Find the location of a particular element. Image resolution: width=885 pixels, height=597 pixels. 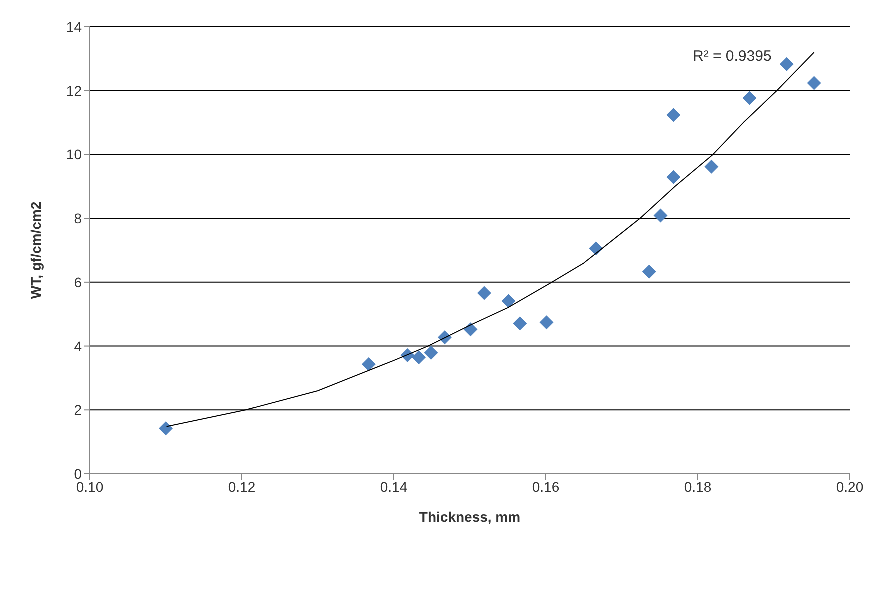

y-tick-label: 6 is located at coordinates (78, 282).